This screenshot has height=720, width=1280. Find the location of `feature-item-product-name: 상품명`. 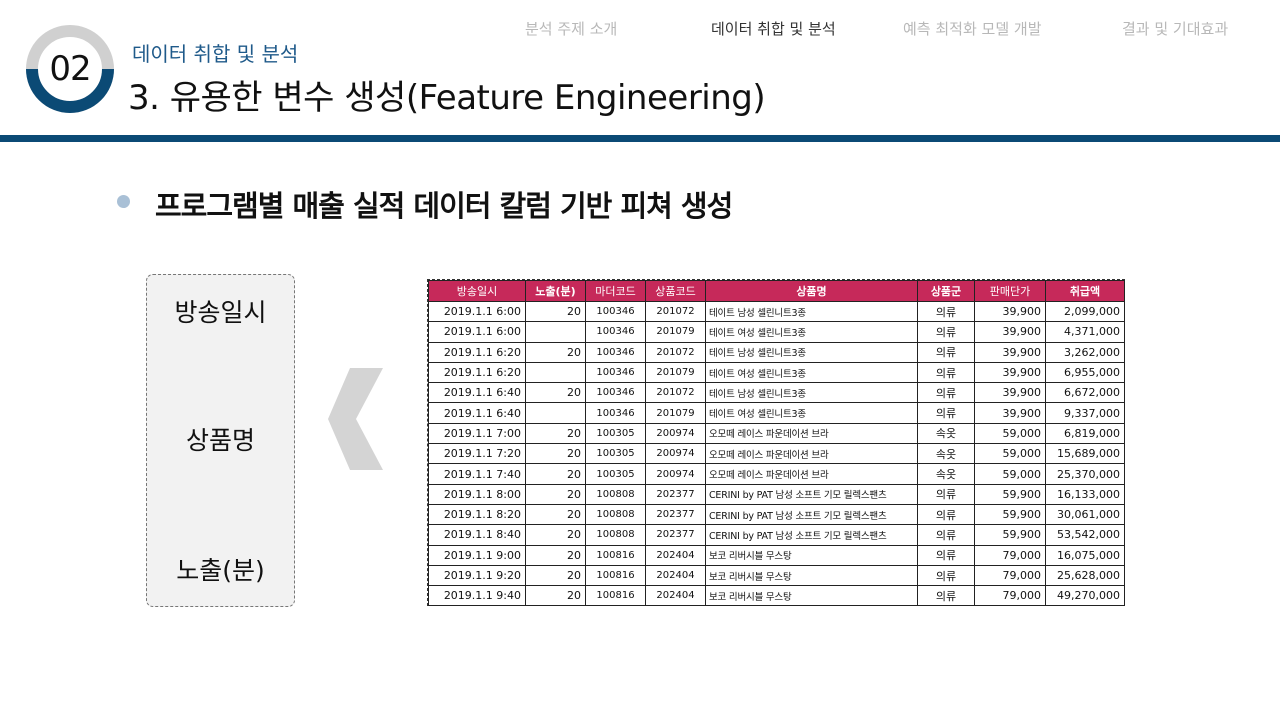

feature-item-product-name: 상품명 is located at coordinates (220, 440).